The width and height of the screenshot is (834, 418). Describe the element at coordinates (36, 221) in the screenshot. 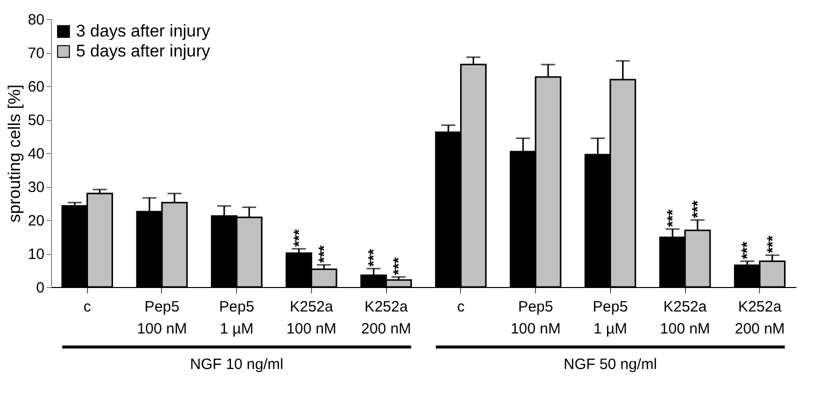

I see `y-tick-label: 20` at that location.